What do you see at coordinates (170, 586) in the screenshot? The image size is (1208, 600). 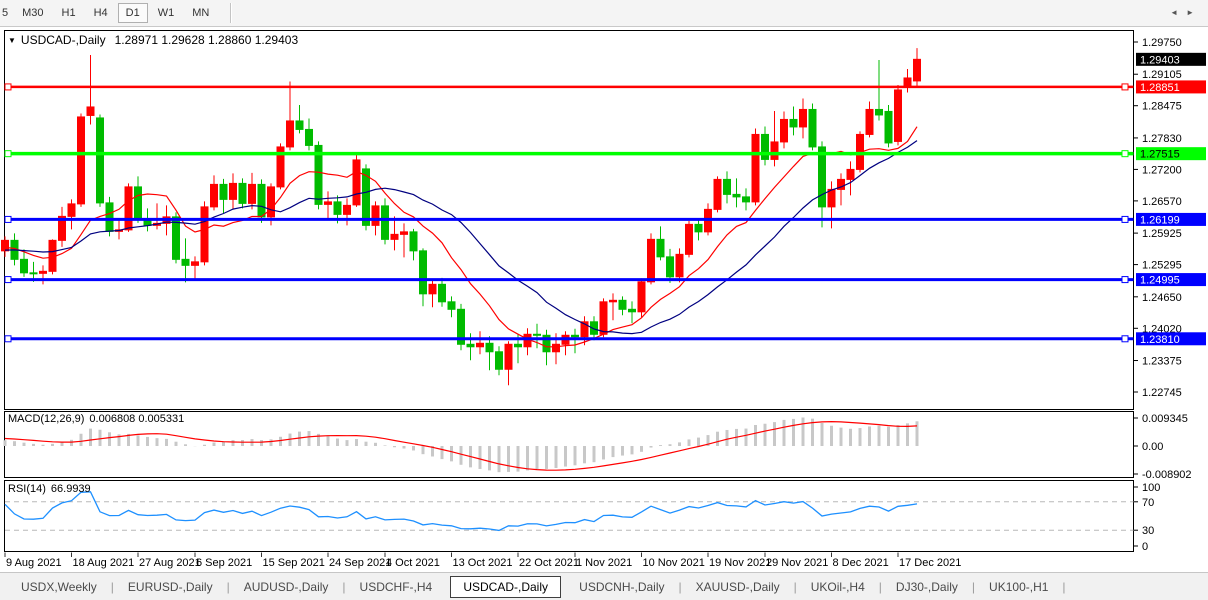 I see `tab-eurusd-daily: EURUSD-,Daily` at bounding box center [170, 586].